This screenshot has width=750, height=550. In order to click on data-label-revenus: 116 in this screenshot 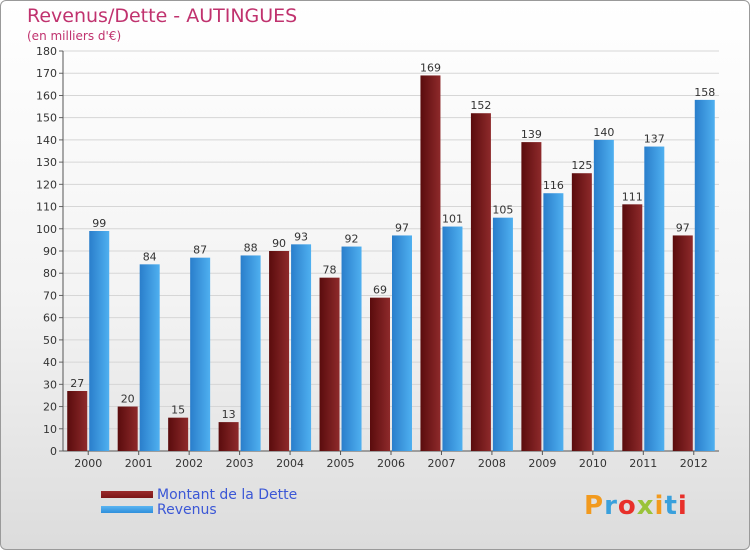, I will do `click(553, 185)`.